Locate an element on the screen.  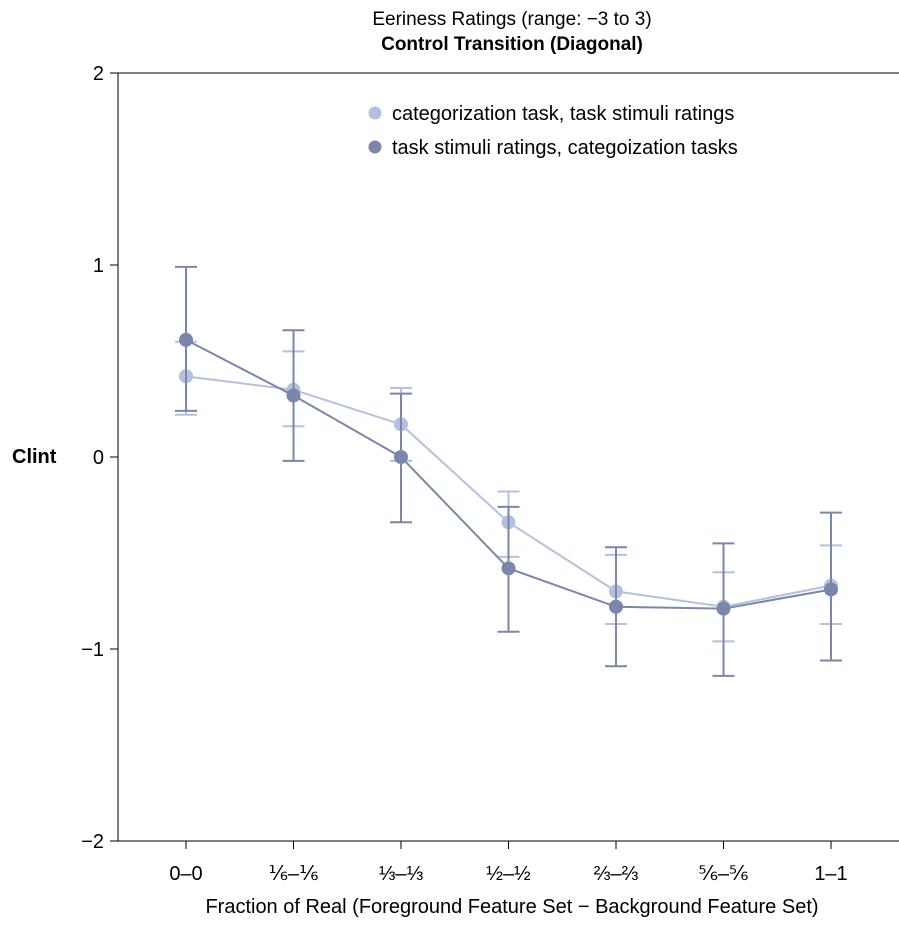
y-tick-label: 2 is located at coordinates (98, 74).